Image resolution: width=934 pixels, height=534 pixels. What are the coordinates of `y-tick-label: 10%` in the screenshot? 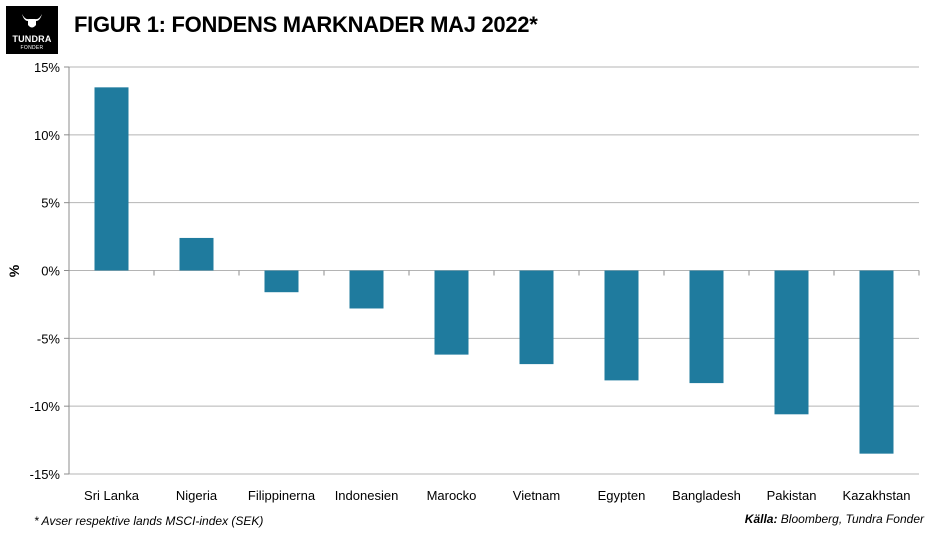 It's located at (47, 135).